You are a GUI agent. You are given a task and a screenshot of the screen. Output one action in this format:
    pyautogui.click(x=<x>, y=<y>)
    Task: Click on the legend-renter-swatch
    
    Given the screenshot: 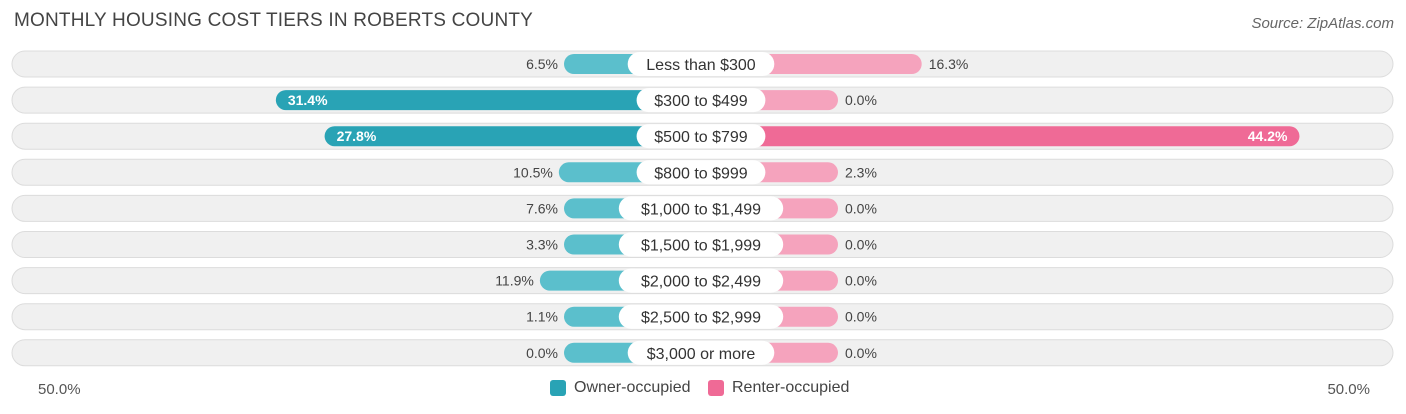 What is the action you would take?
    pyautogui.click(x=716, y=388)
    